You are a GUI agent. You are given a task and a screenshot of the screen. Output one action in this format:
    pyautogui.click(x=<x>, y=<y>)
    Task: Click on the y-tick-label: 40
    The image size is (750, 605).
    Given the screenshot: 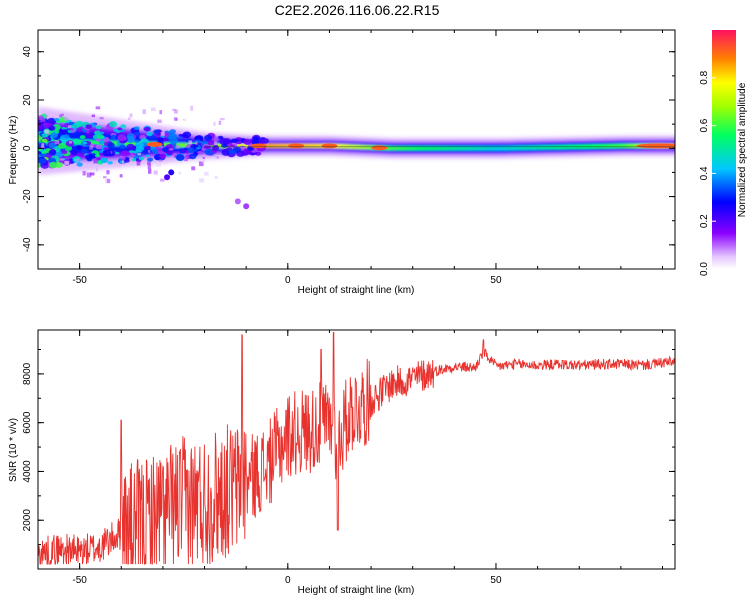 What is the action you would take?
    pyautogui.click(x=27, y=52)
    